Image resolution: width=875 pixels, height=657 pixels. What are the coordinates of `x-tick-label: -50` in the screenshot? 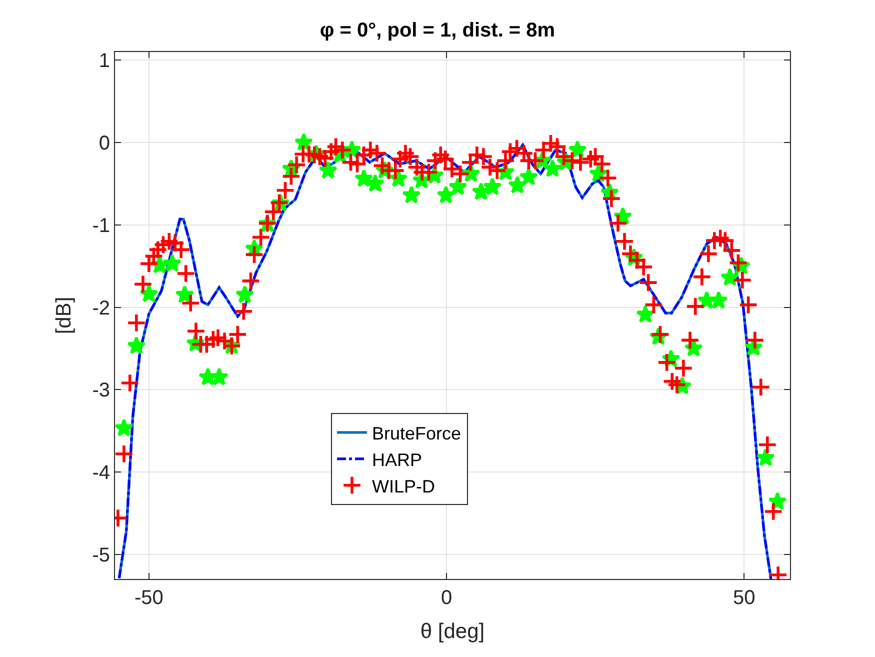 It's located at (149, 598).